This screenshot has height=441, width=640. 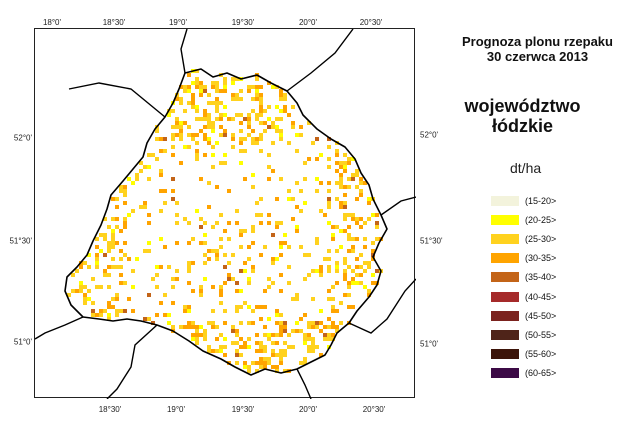 I want to click on lon-top-1: 18°30', so click(x=114, y=22).